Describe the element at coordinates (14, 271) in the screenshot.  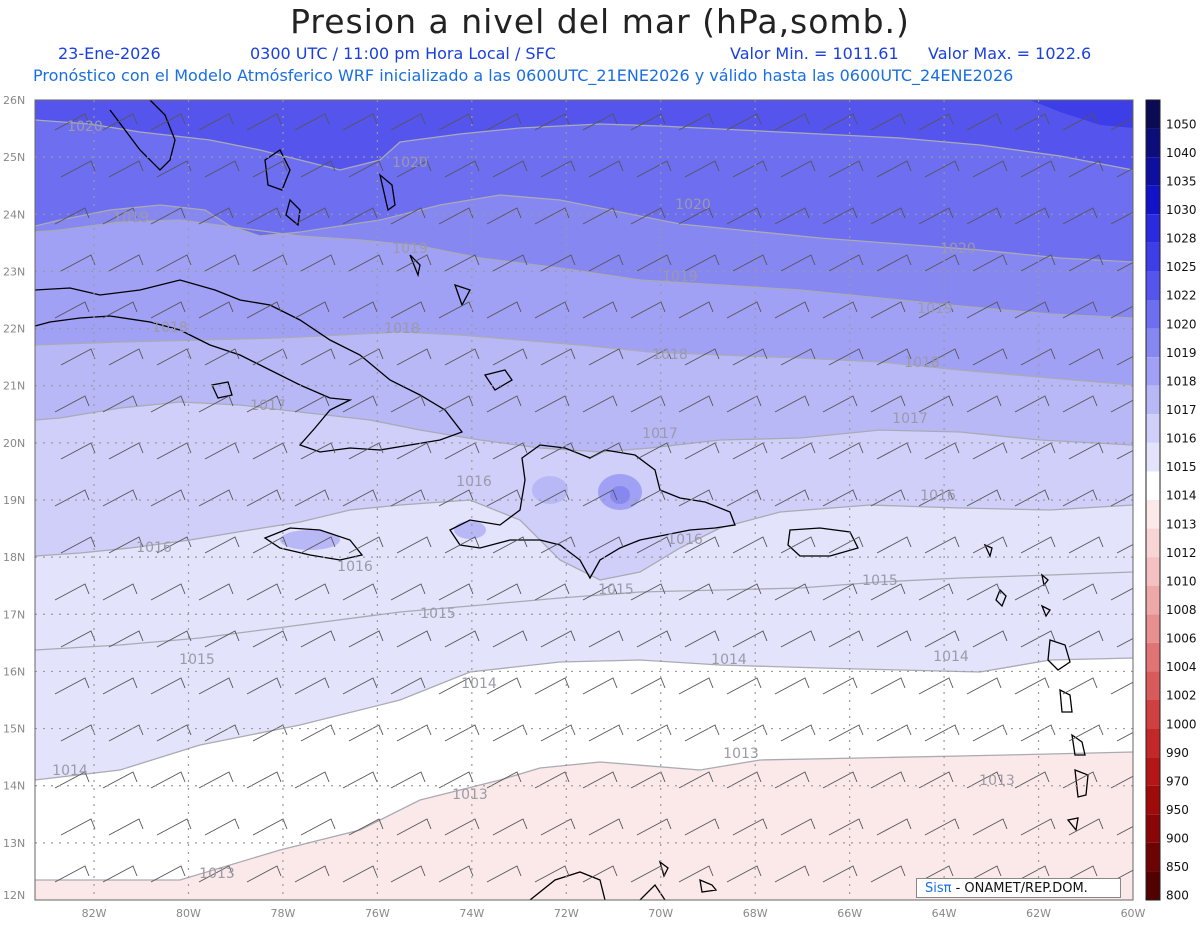
I see `lat-label: 23N` at that location.